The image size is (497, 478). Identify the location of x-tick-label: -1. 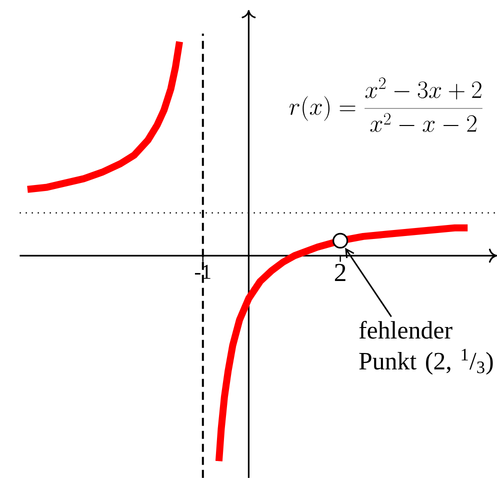
(202, 271).